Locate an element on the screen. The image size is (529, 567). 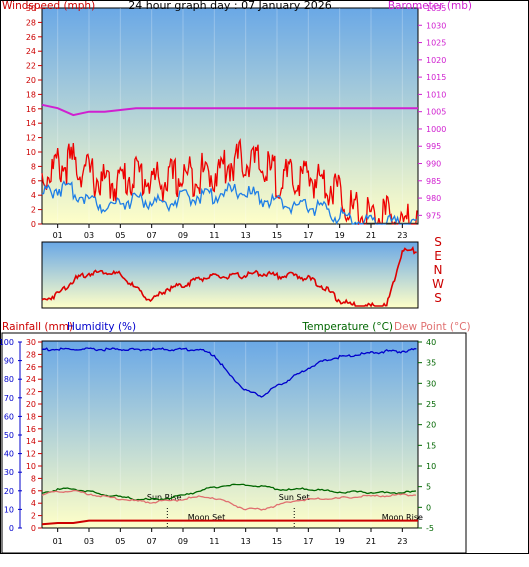
windspeed-series-line is located at coordinates (229, 181).